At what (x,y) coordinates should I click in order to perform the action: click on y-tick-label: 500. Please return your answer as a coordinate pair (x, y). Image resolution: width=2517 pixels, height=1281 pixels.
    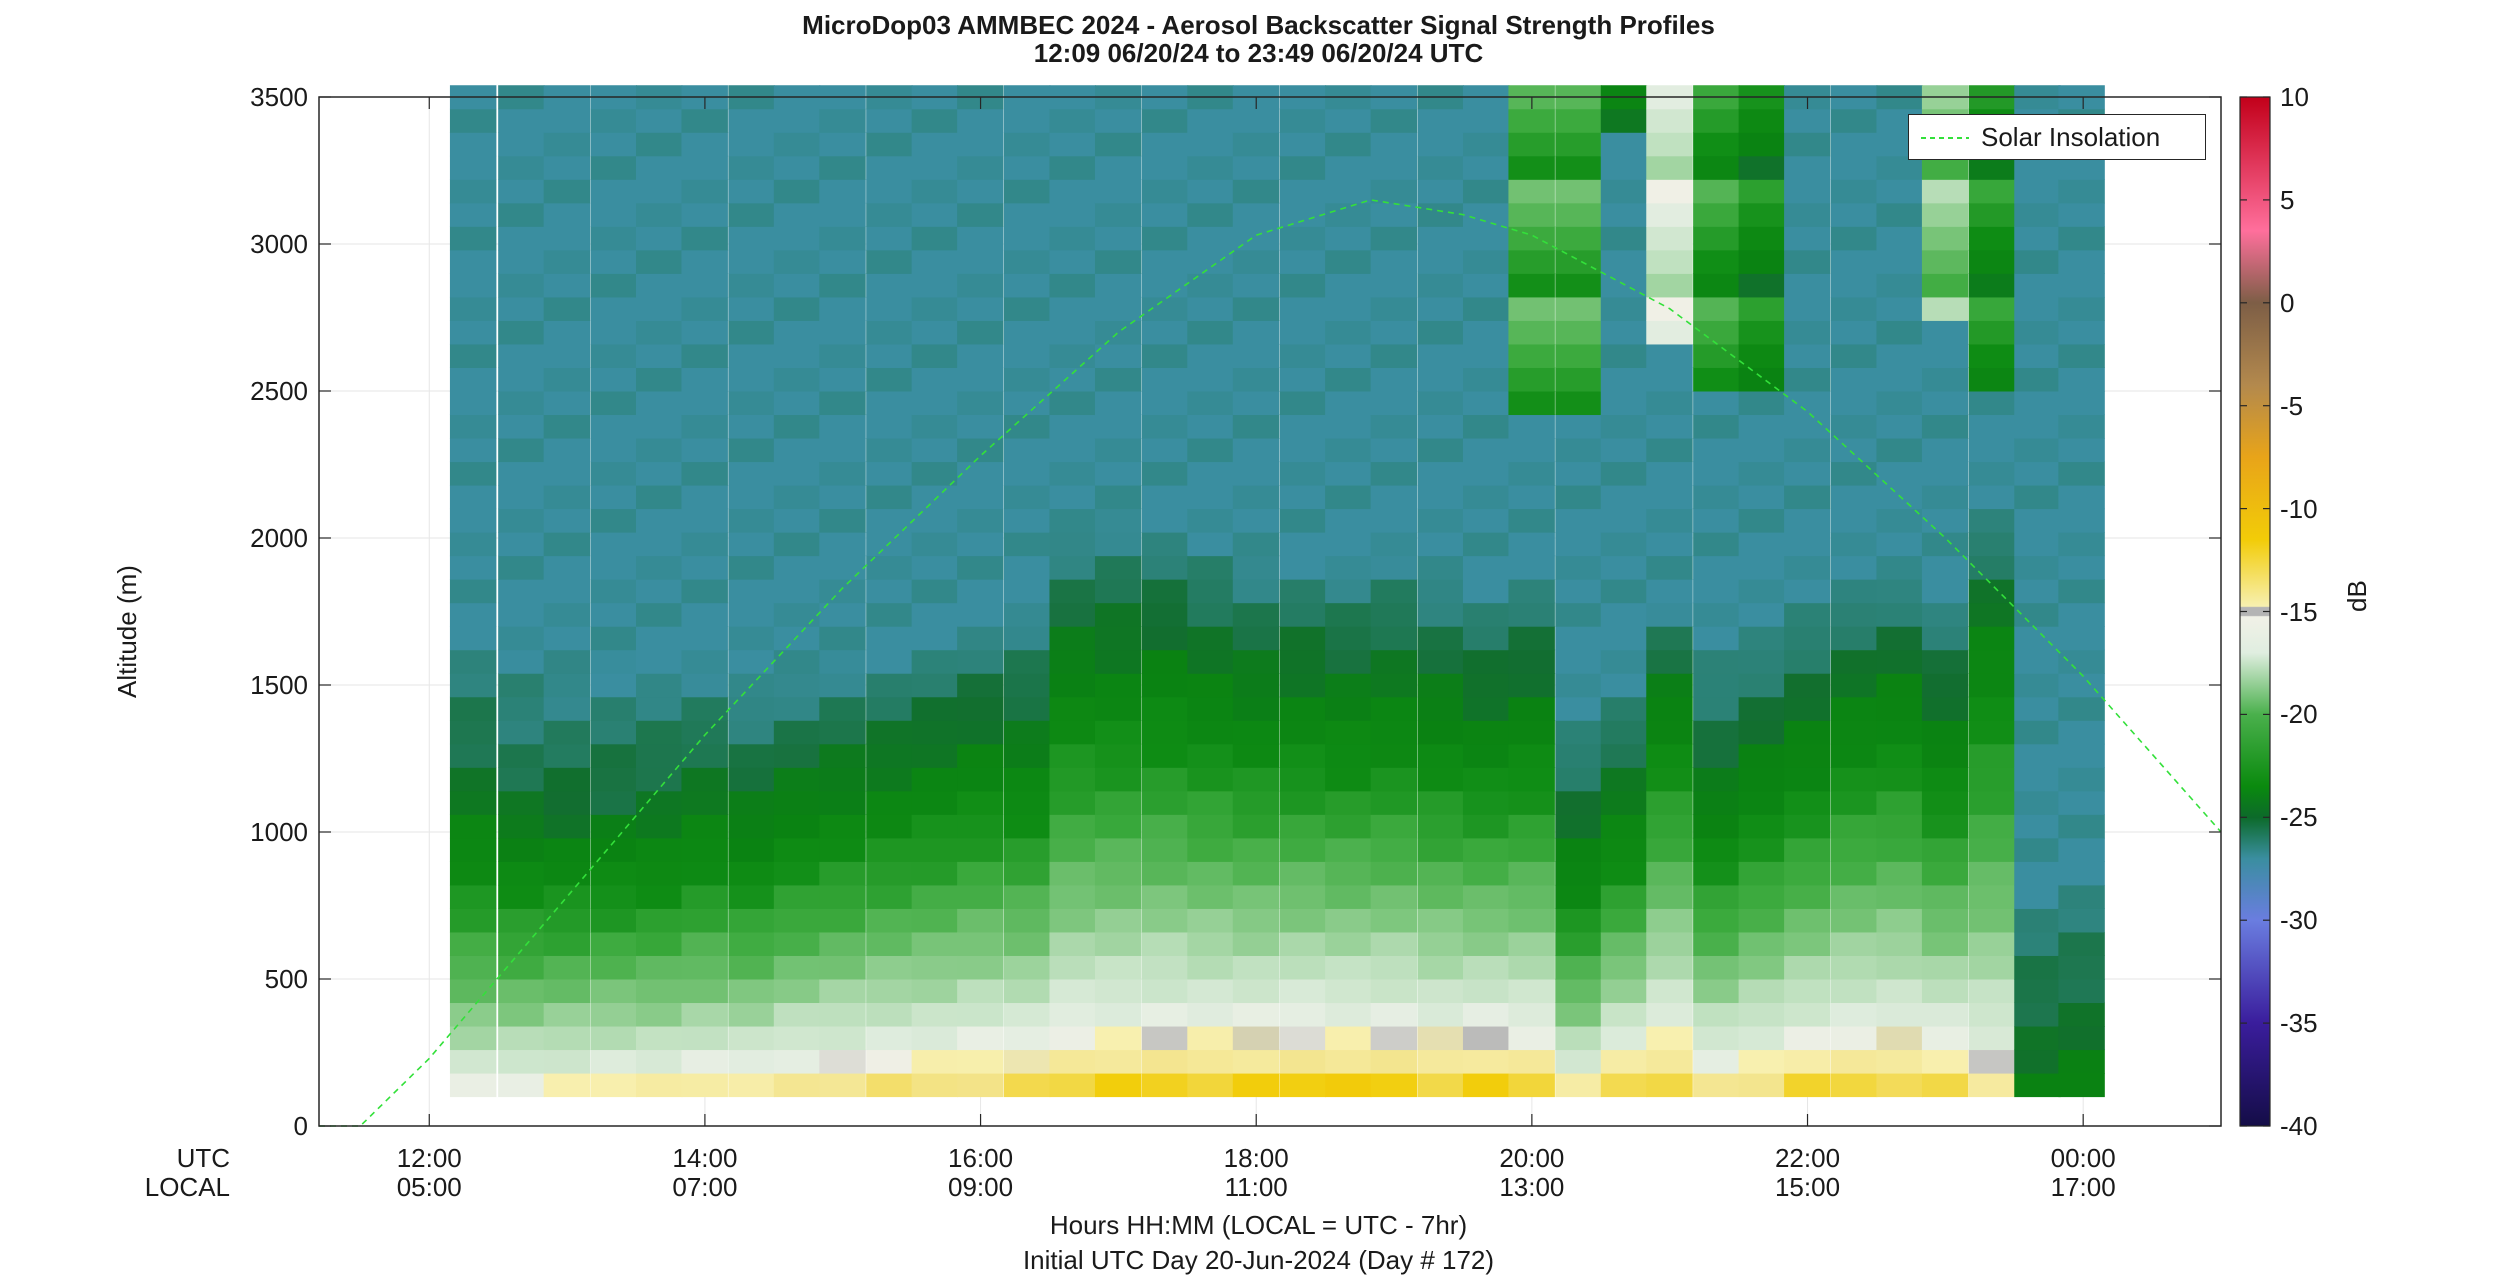
    Looking at the image, I should click on (286, 979).